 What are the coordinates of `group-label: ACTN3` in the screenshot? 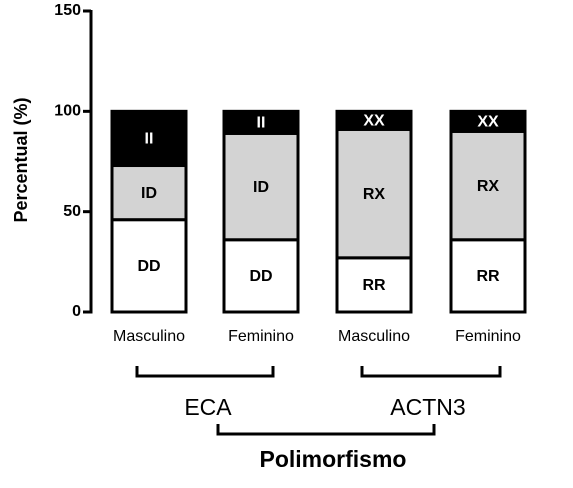 It's located at (427, 407).